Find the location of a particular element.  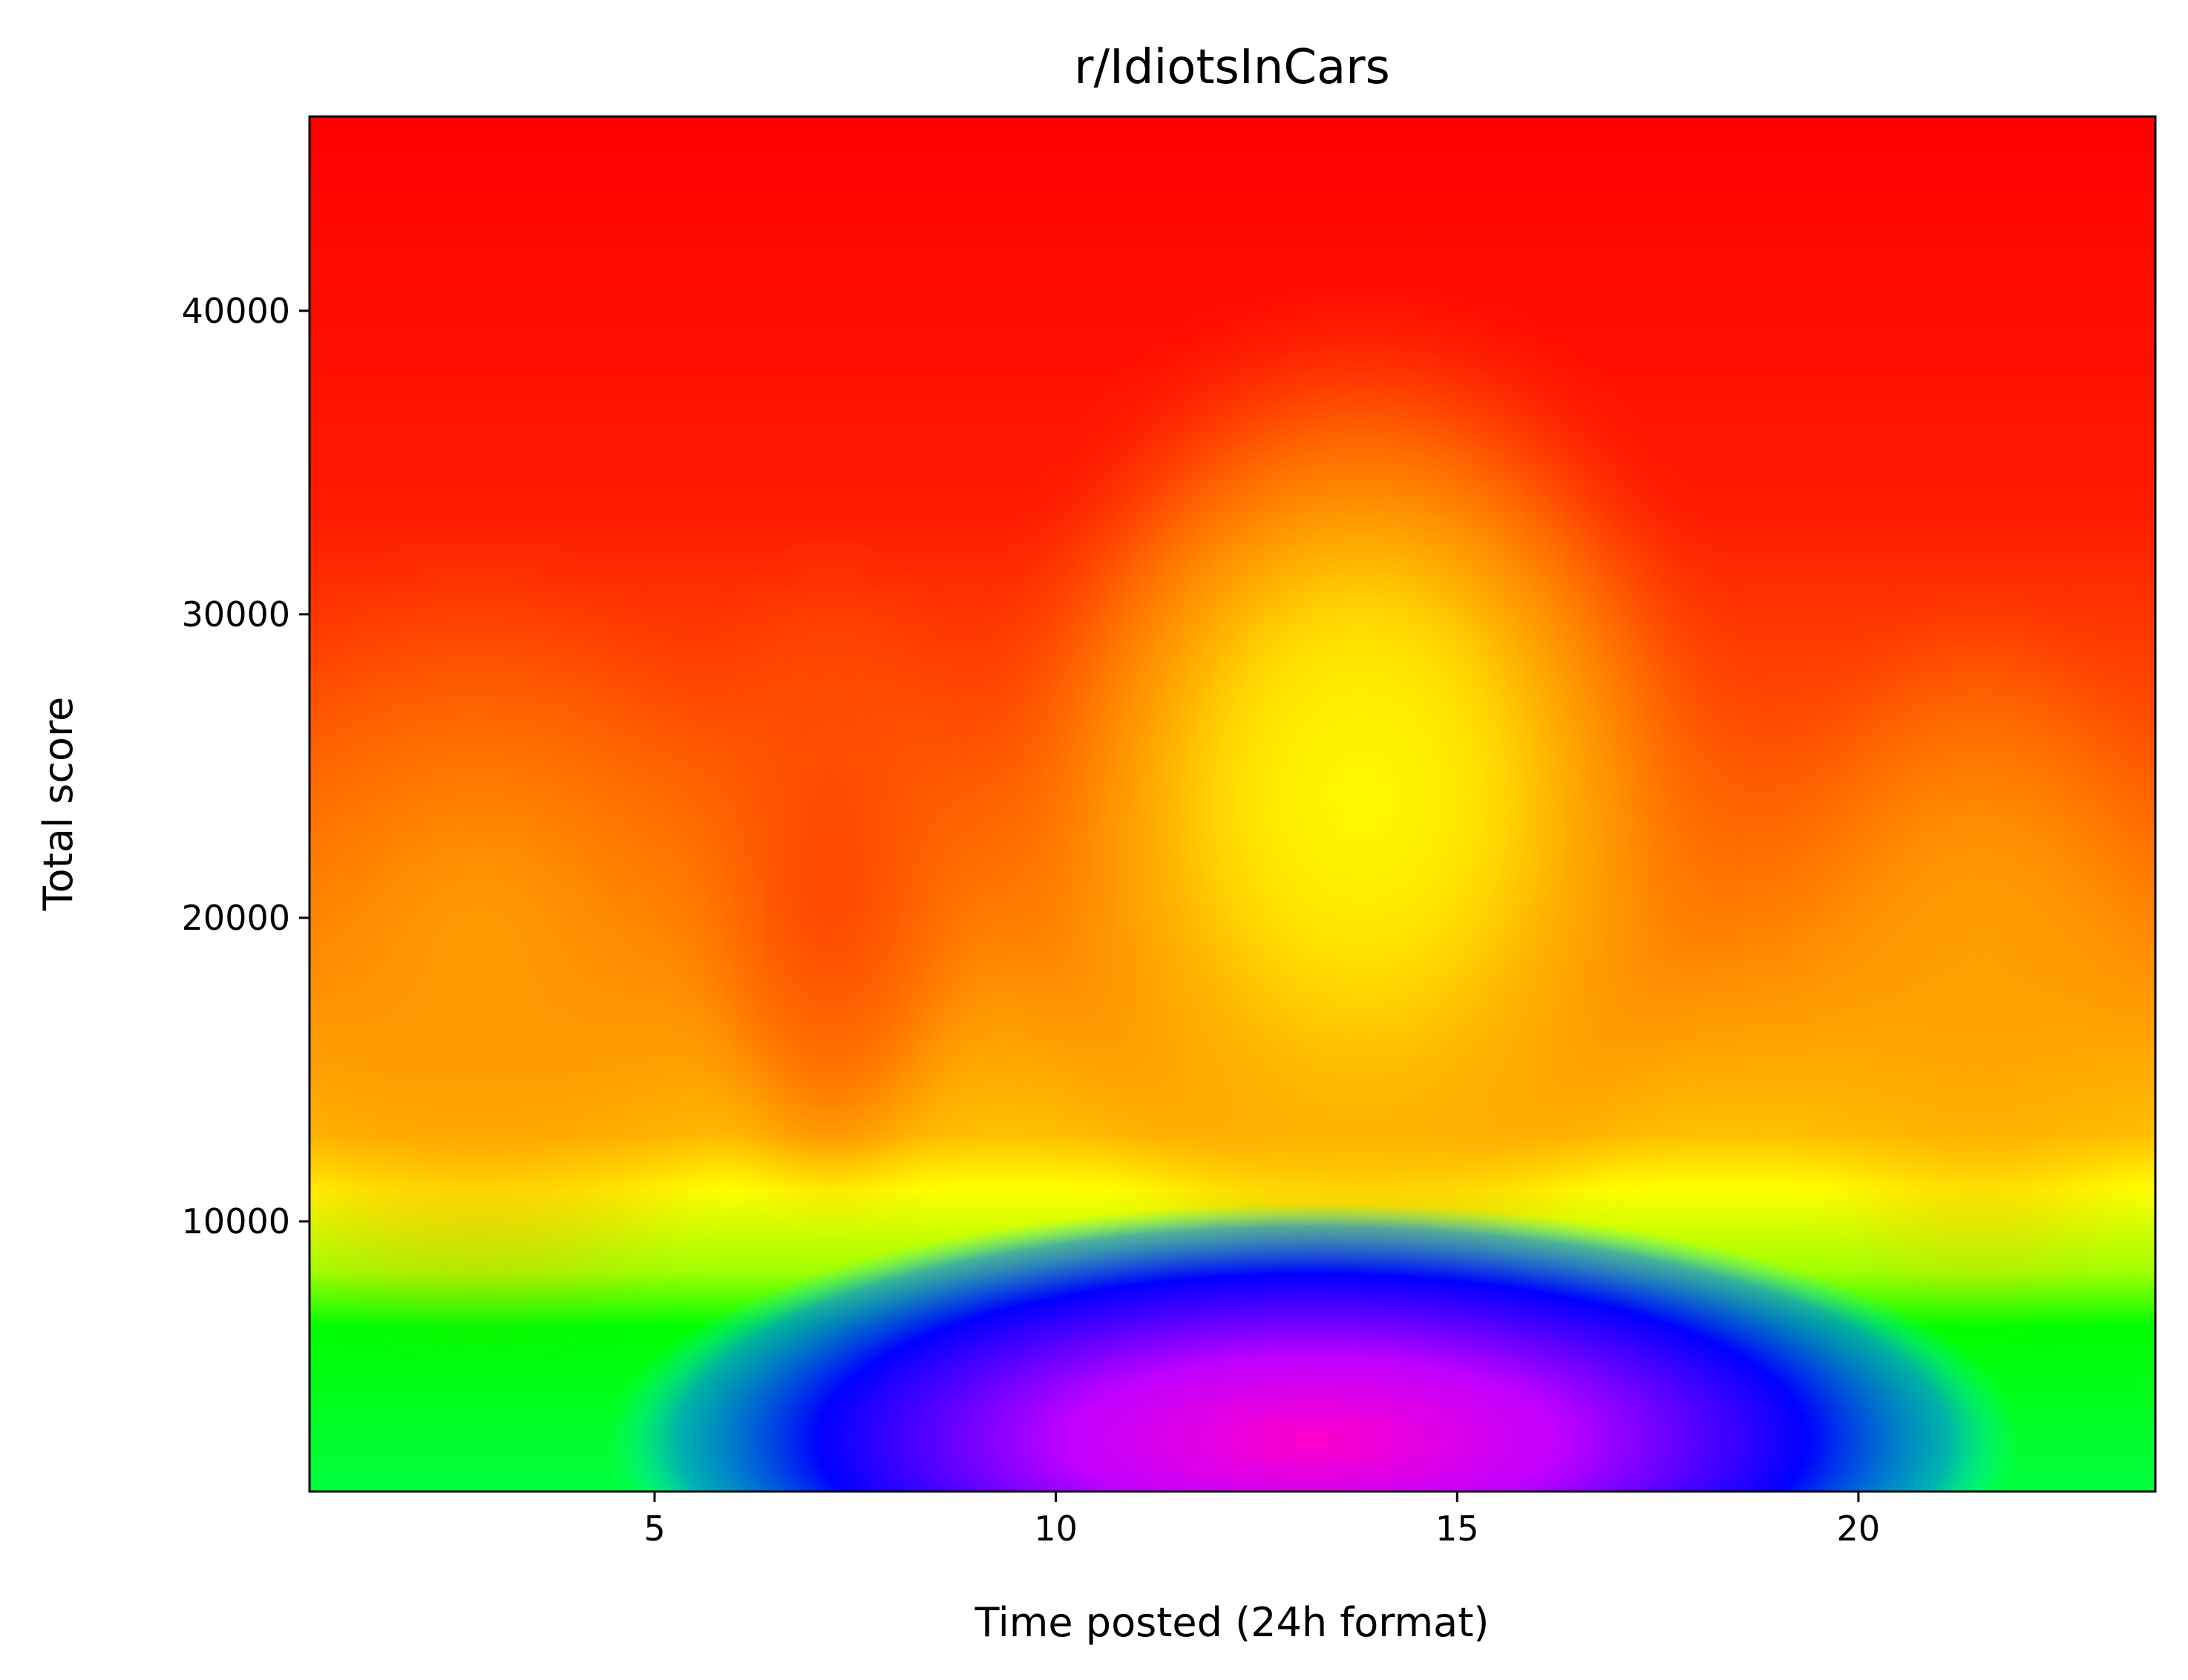

y-tick-label: 10000 is located at coordinates (236, 1221).